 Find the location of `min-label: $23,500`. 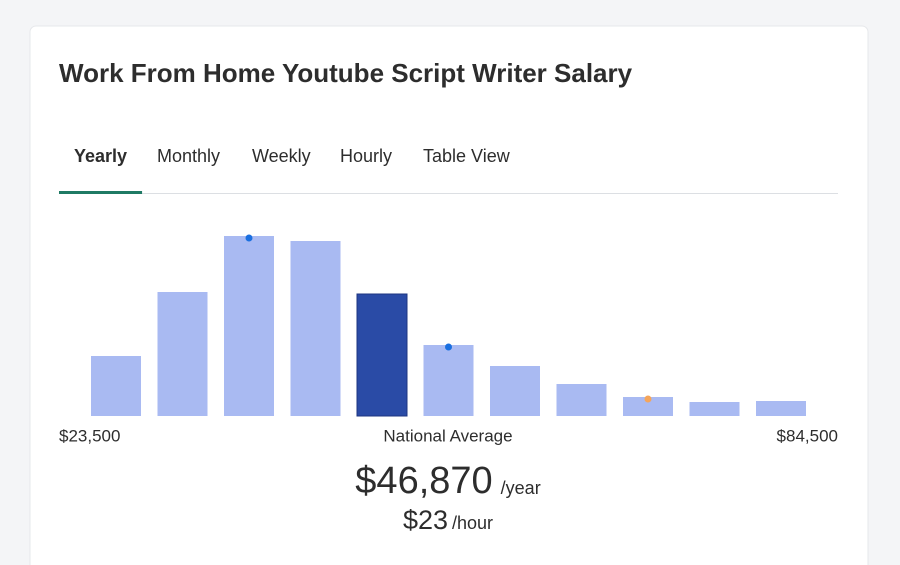

min-label: $23,500 is located at coordinates (89, 435).